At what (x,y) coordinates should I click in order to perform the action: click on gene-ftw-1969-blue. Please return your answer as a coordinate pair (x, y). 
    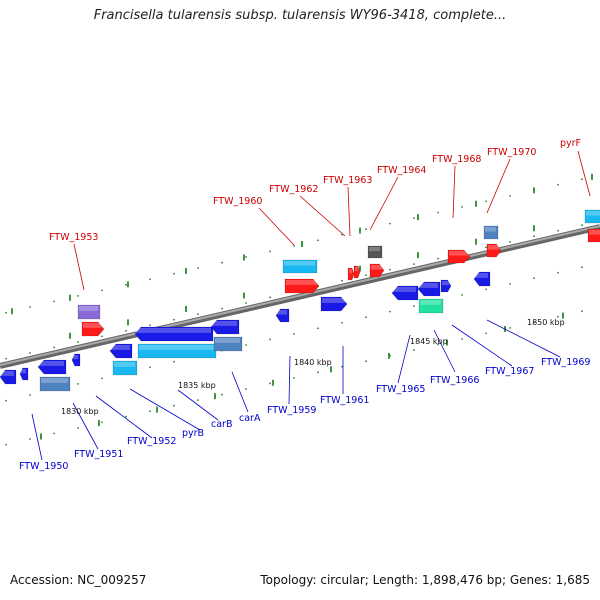
    Looking at the image, I should click on (482, 279).